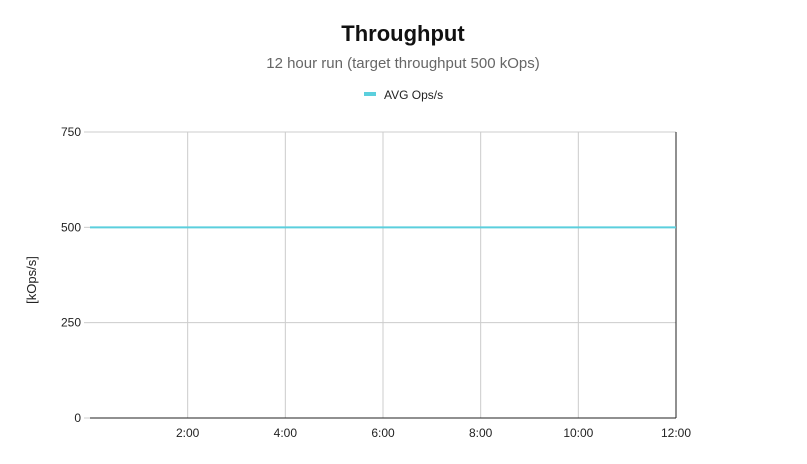 The height and width of the screenshot is (464, 807). Describe the element at coordinates (71, 227) in the screenshot. I see `y-tick-label: 500` at that location.